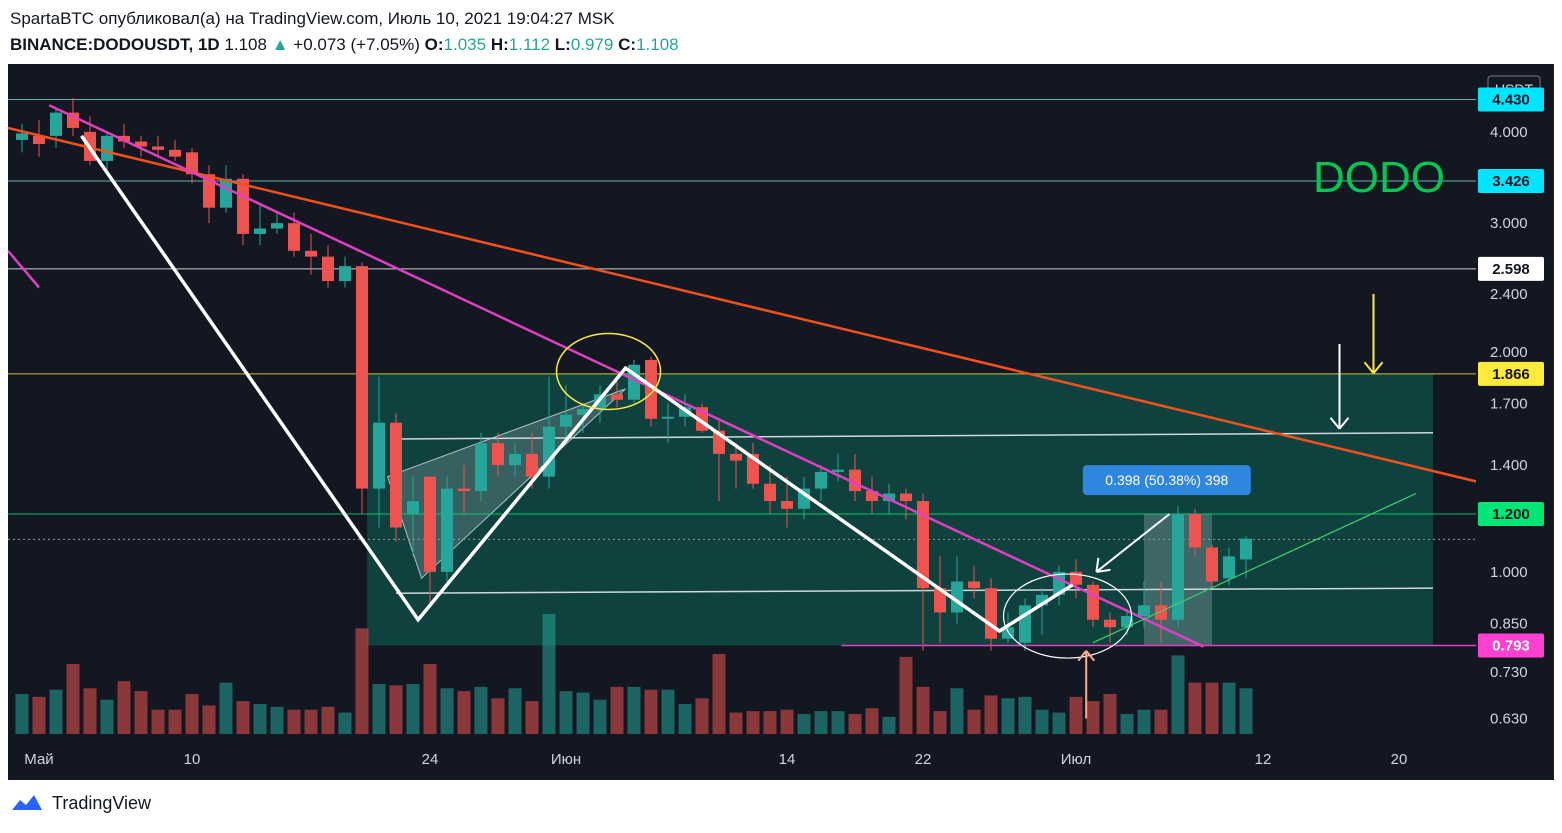  What do you see at coordinates (1511, 374) in the screenshot?
I see `price-label-text: 1.866` at bounding box center [1511, 374].